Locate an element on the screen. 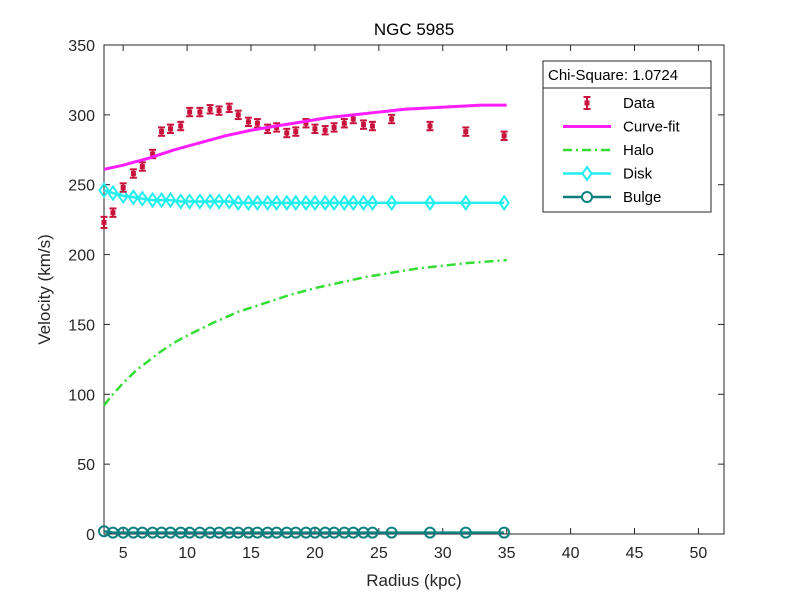 This screenshot has width=800, height=600. y-tick-label: 200 is located at coordinates (81, 256).